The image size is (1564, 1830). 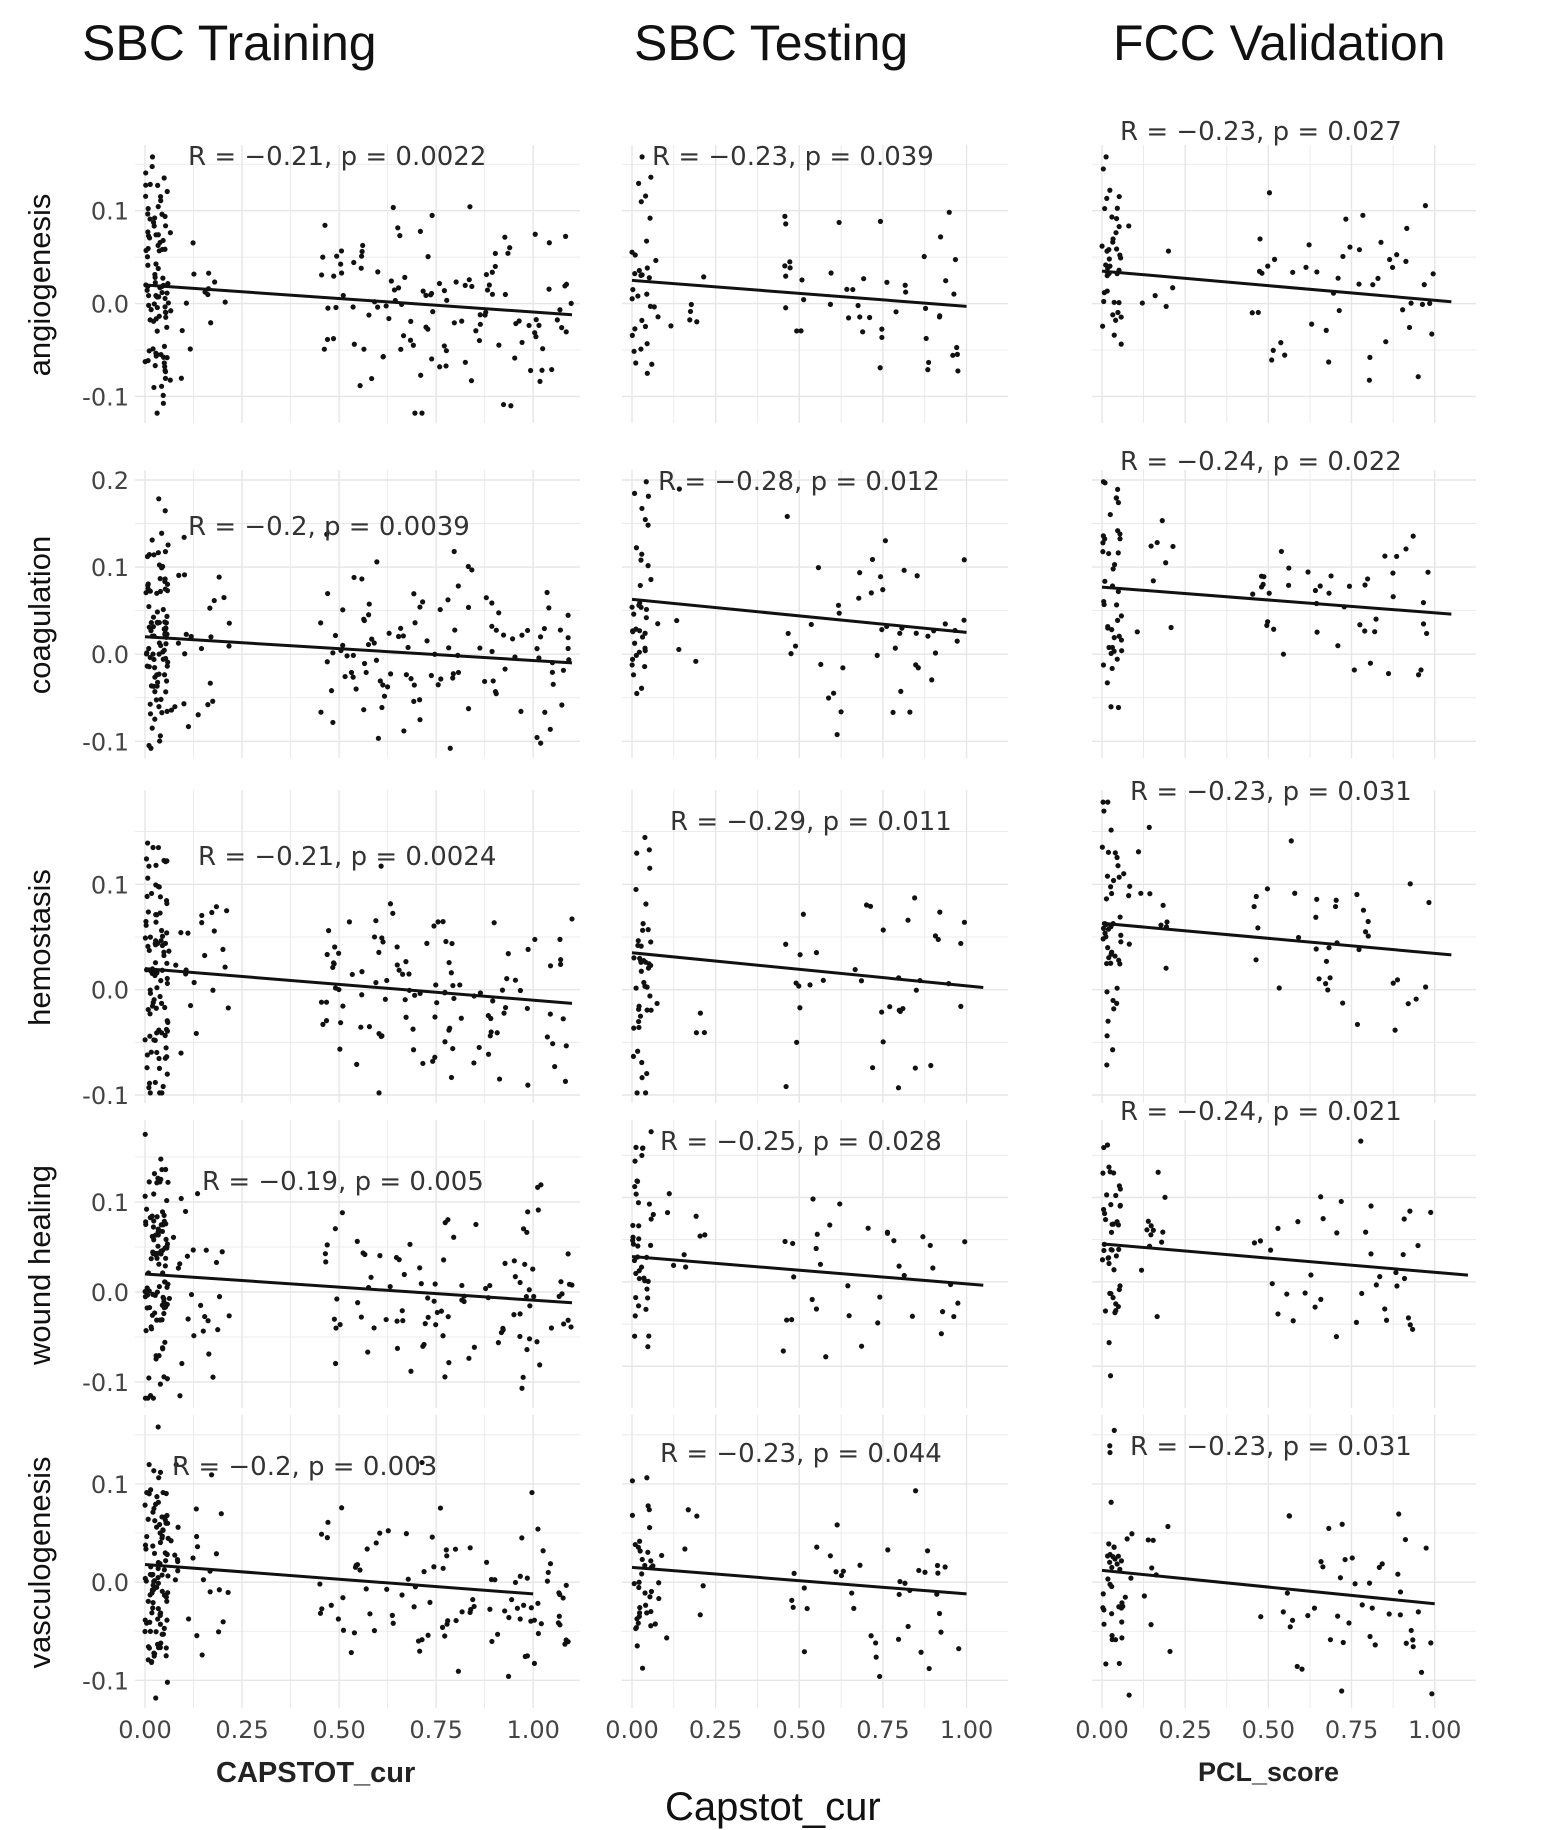 What do you see at coordinates (110, 568) in the screenshot?
I see `y-tick-label: 0.1` at bounding box center [110, 568].